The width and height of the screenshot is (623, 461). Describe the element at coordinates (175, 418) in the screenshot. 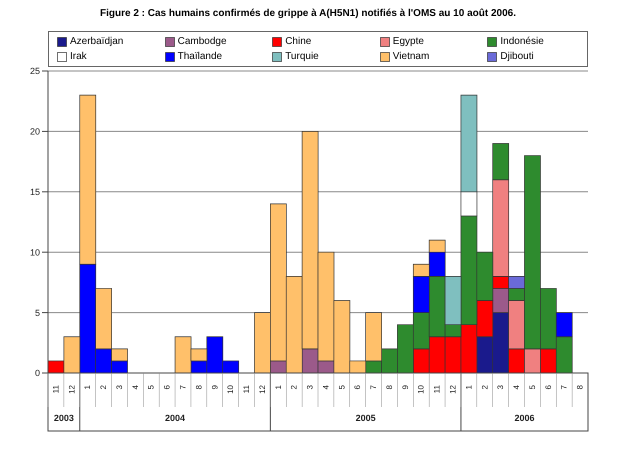

I see `text: 2004` at that location.